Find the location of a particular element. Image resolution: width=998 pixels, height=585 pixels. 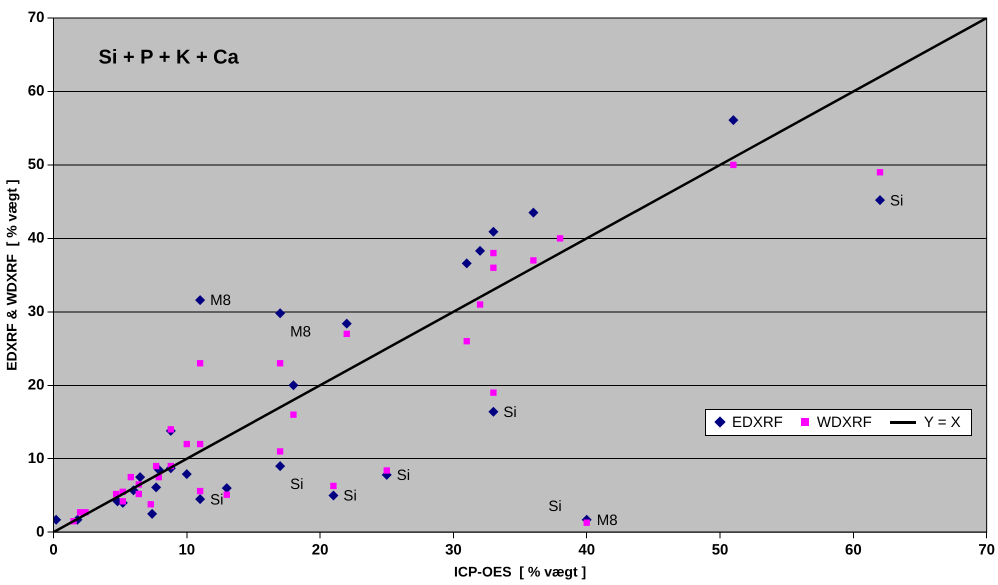

y-tick-label: 20 is located at coordinates (36, 385).